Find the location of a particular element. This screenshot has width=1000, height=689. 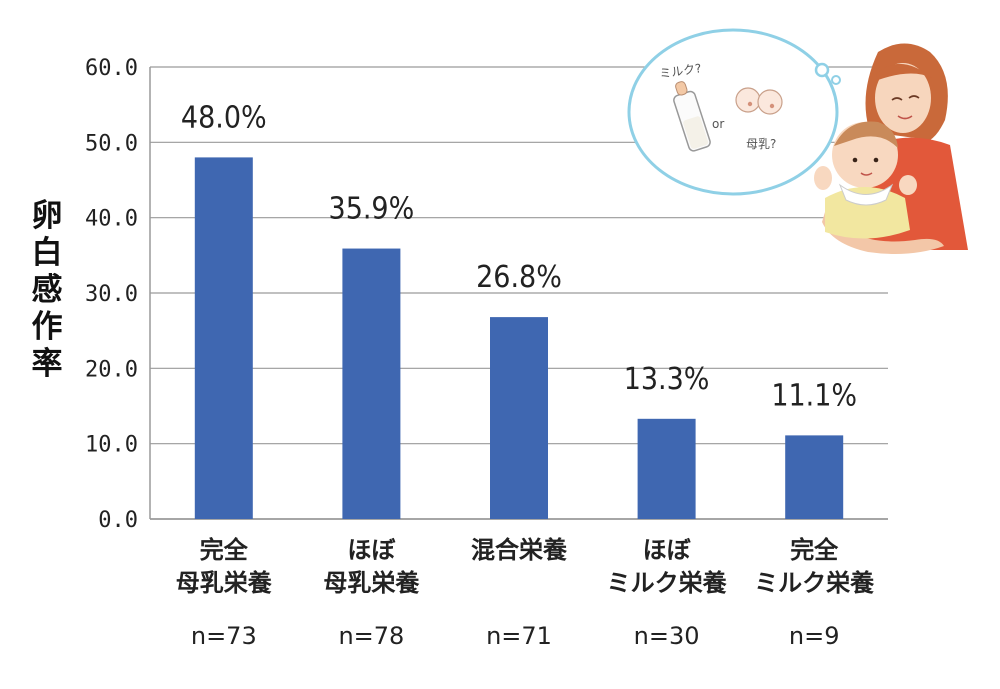

sample-size-label: n=78 is located at coordinates (371, 636).